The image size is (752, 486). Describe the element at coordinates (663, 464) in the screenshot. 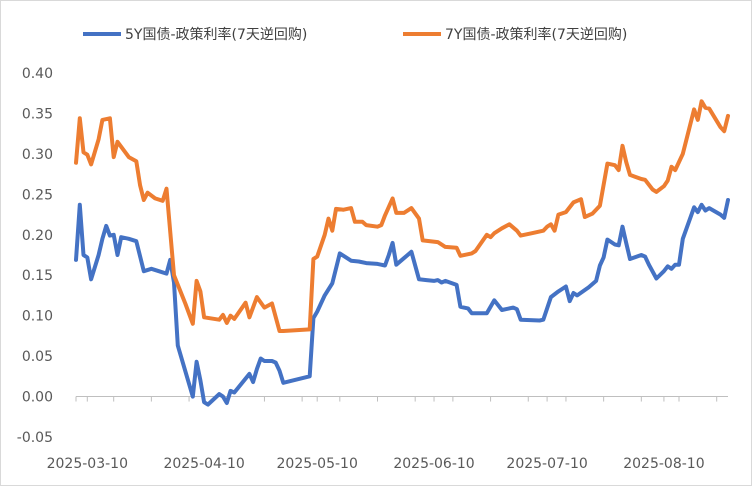

I see `x-tick-label: 2025-08-10` at that location.